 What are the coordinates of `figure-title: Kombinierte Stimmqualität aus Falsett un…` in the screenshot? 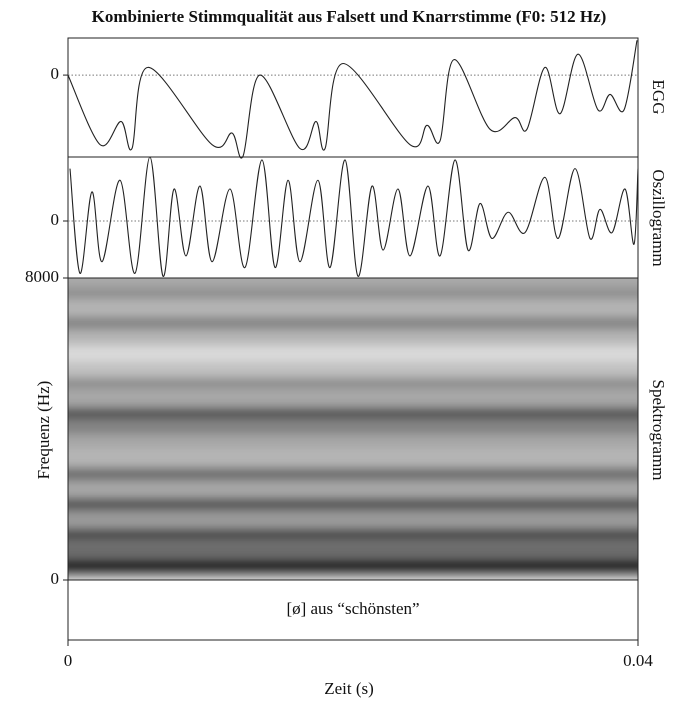 It's located at (349, 16).